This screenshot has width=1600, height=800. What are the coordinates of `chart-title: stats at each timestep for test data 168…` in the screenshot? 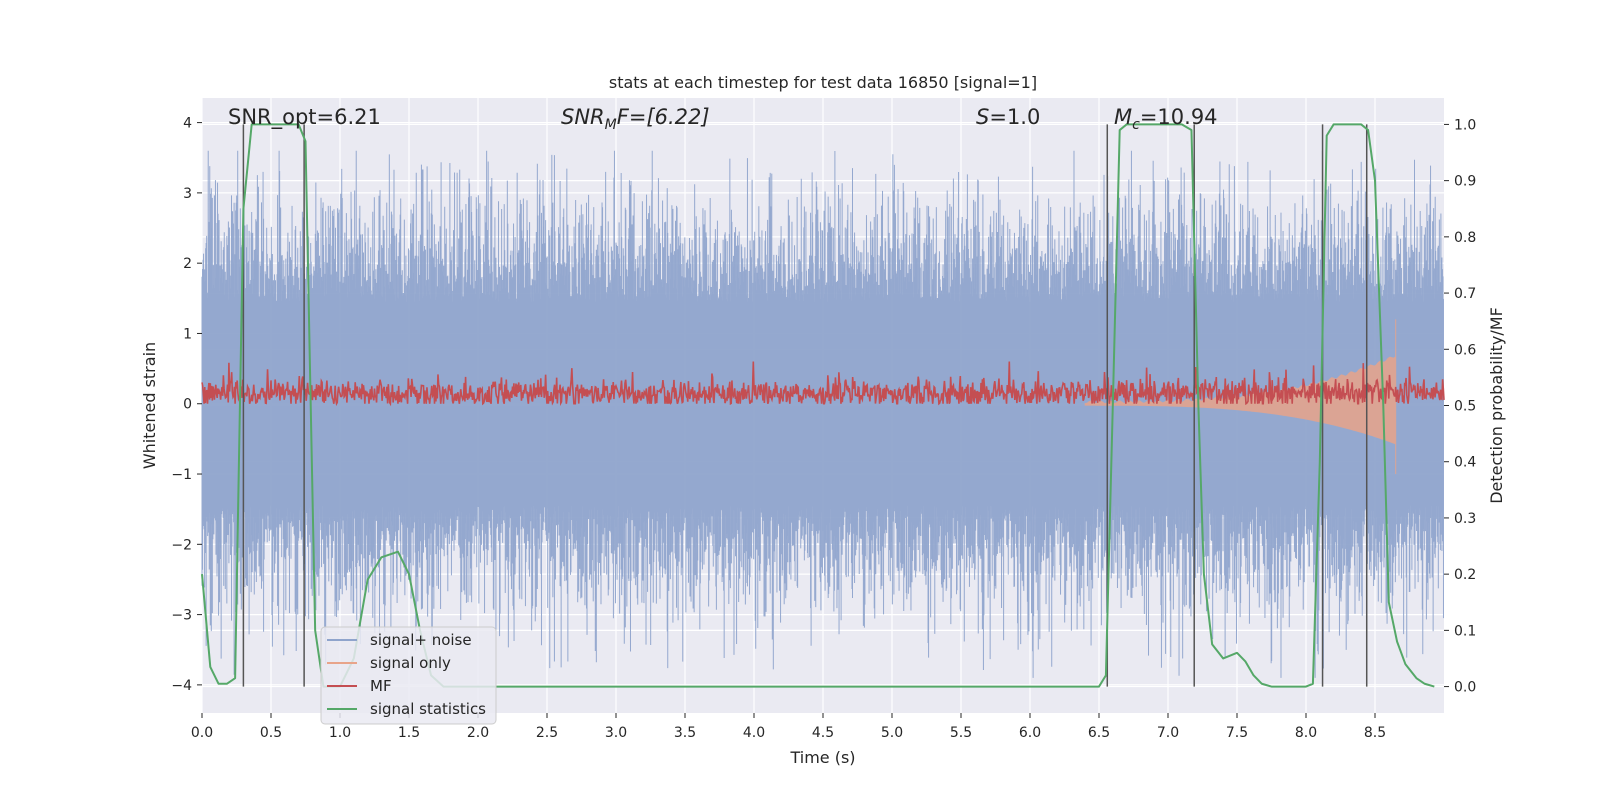 It's located at (823, 82).